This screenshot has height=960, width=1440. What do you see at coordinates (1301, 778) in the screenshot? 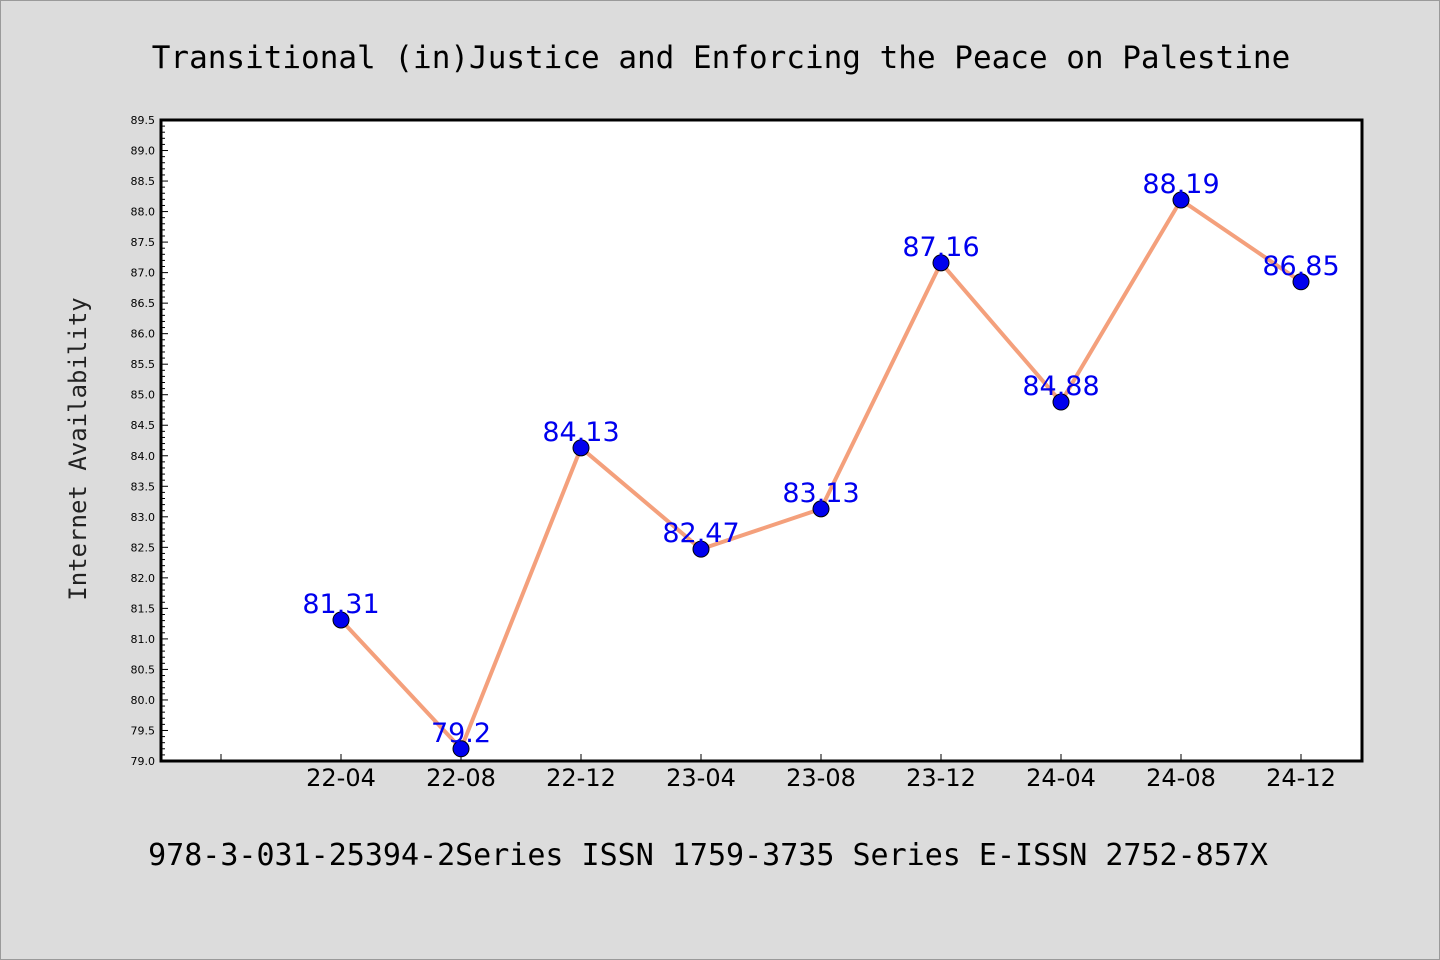
I see `x-tick-label: 24-12` at bounding box center [1301, 778].